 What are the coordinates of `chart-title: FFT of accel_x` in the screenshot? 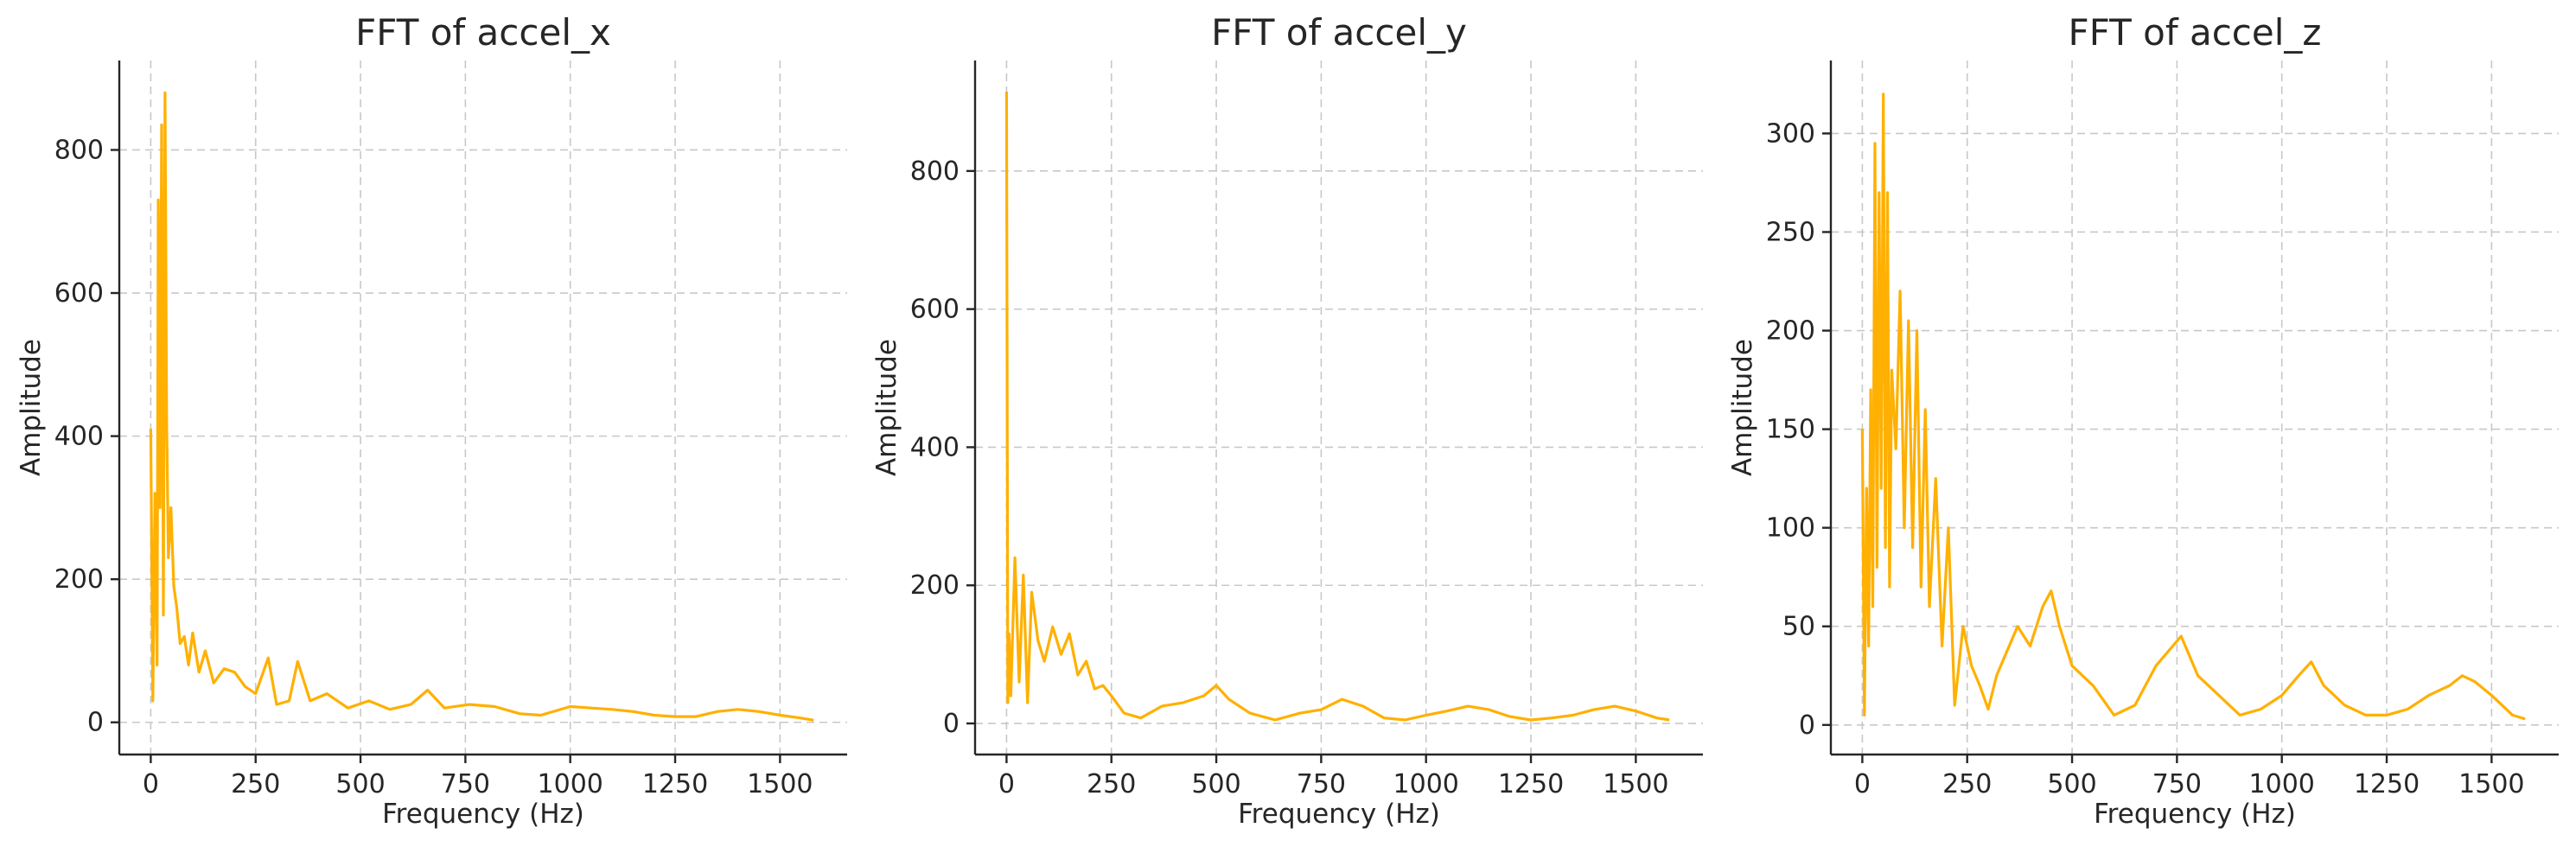 It's located at (483, 32).